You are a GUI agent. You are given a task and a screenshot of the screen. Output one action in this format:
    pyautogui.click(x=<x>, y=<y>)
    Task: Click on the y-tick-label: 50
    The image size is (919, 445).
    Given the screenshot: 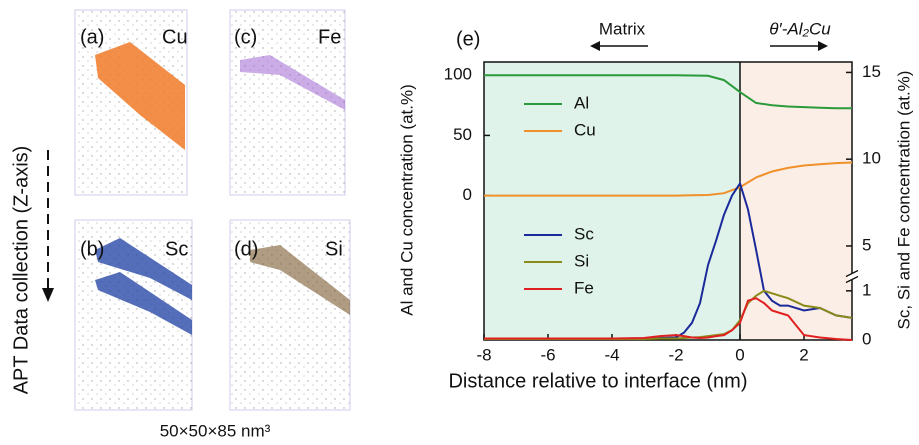 What is the action you would take?
    pyautogui.click(x=462, y=134)
    